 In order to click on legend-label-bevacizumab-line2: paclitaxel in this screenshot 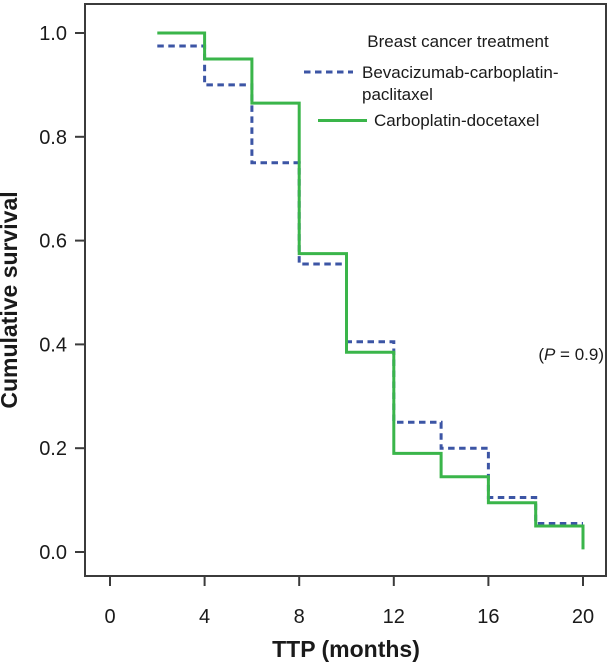, I will do `click(397, 94)`.